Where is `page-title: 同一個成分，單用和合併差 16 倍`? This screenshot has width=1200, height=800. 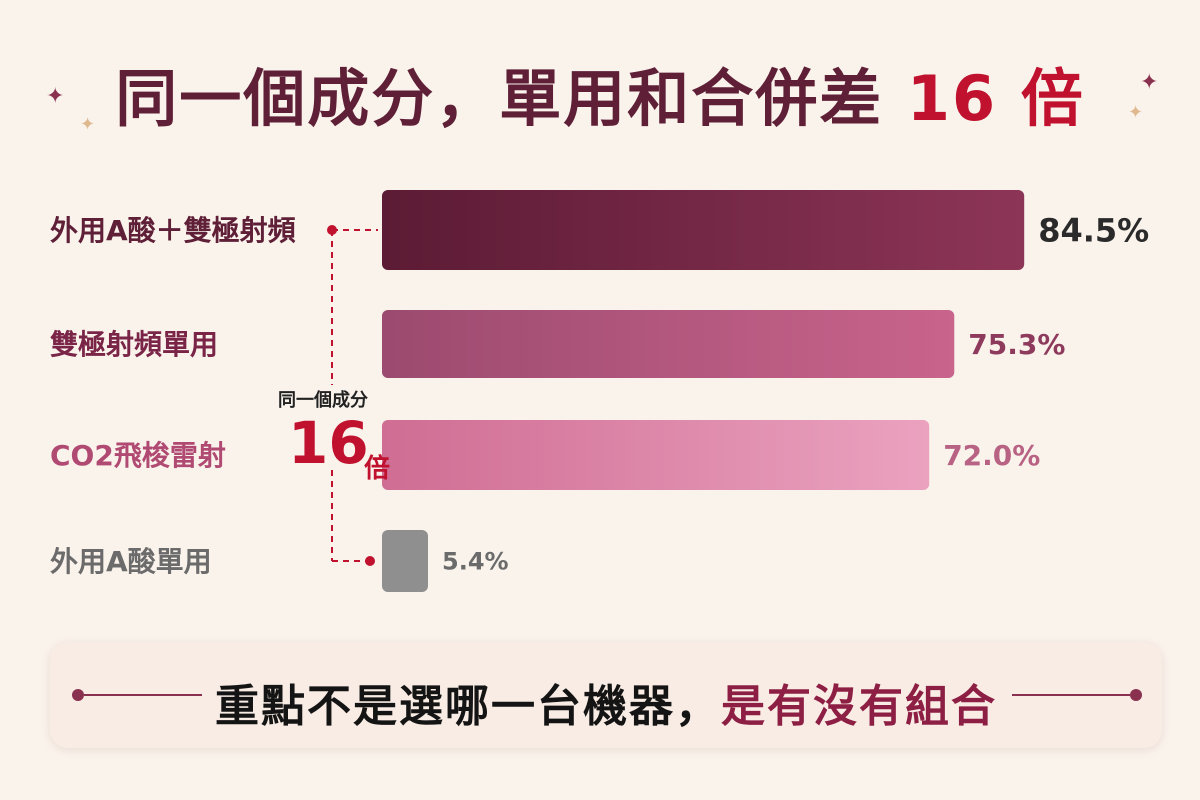
page-title: 同一個成分，單用和合併差 16 倍 is located at coordinates (600, 93).